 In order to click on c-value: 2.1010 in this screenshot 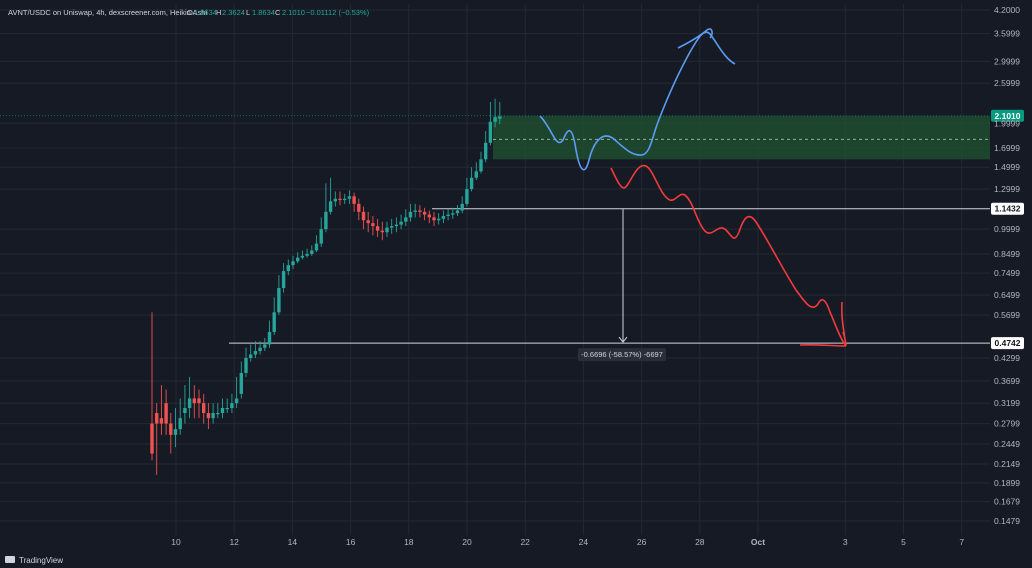, I will do `click(293, 12)`.